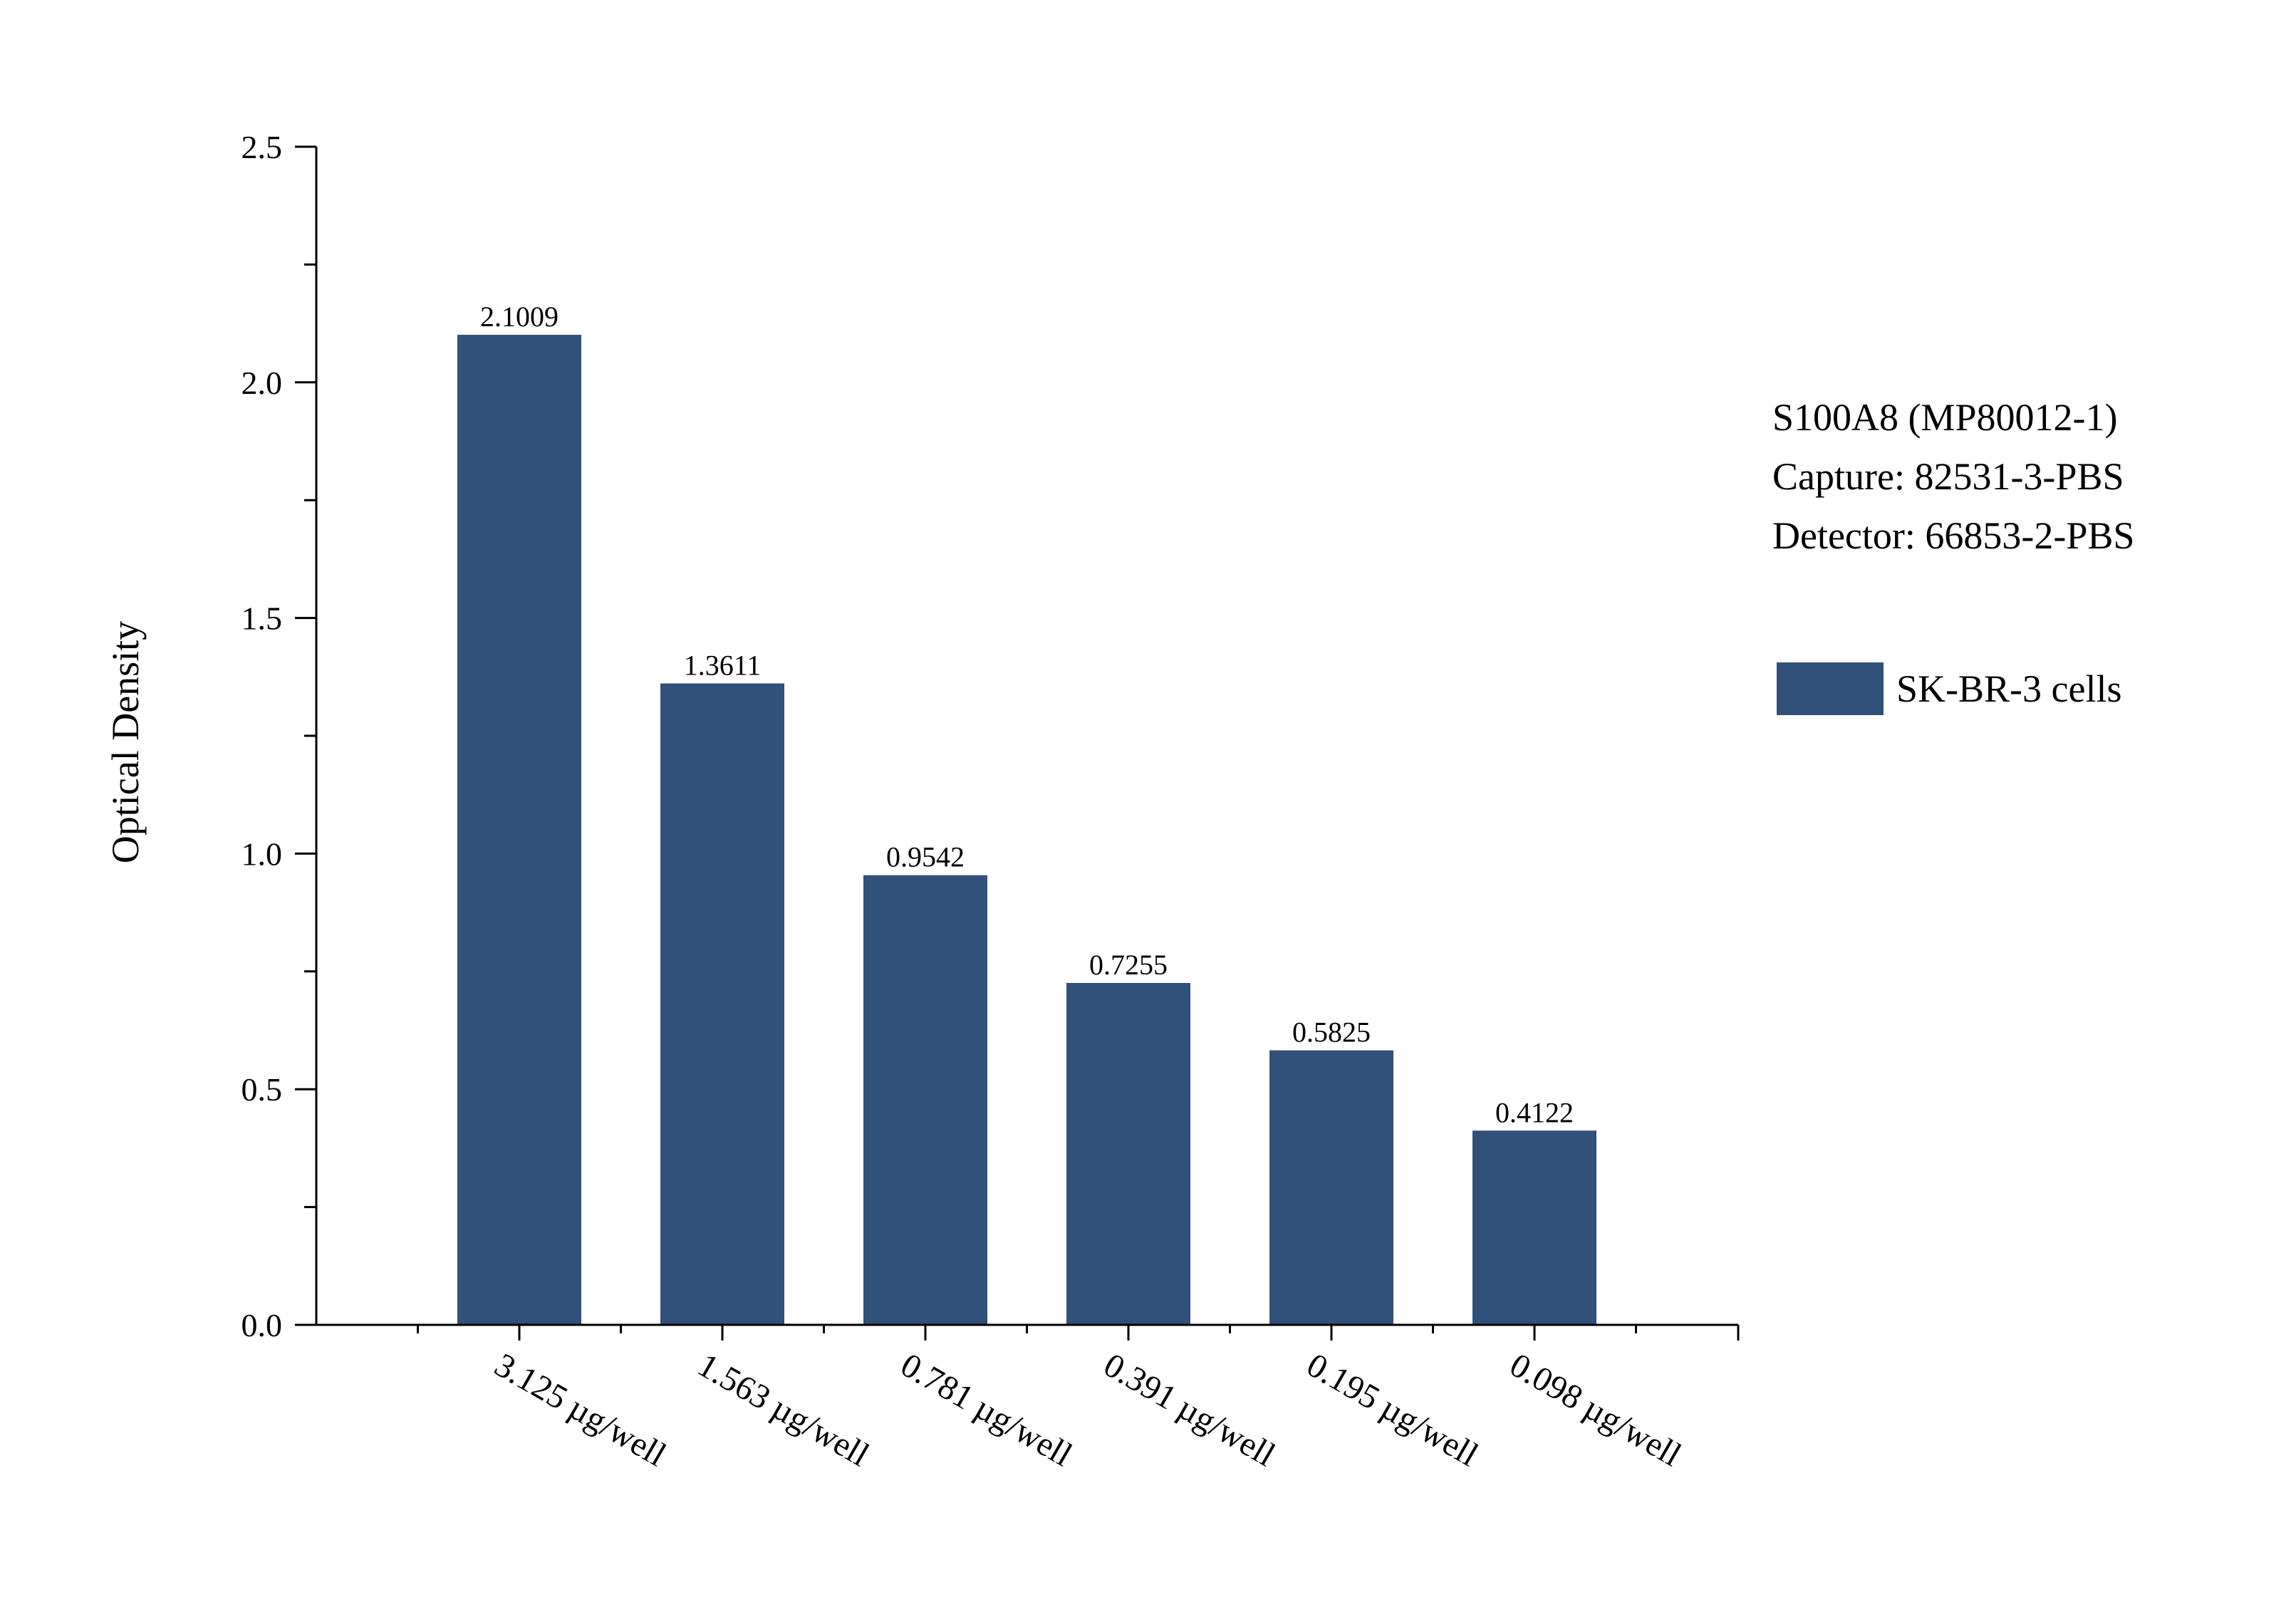  Describe the element at coordinates (925, 857) in the screenshot. I see `data-label: 0.9542` at that location.